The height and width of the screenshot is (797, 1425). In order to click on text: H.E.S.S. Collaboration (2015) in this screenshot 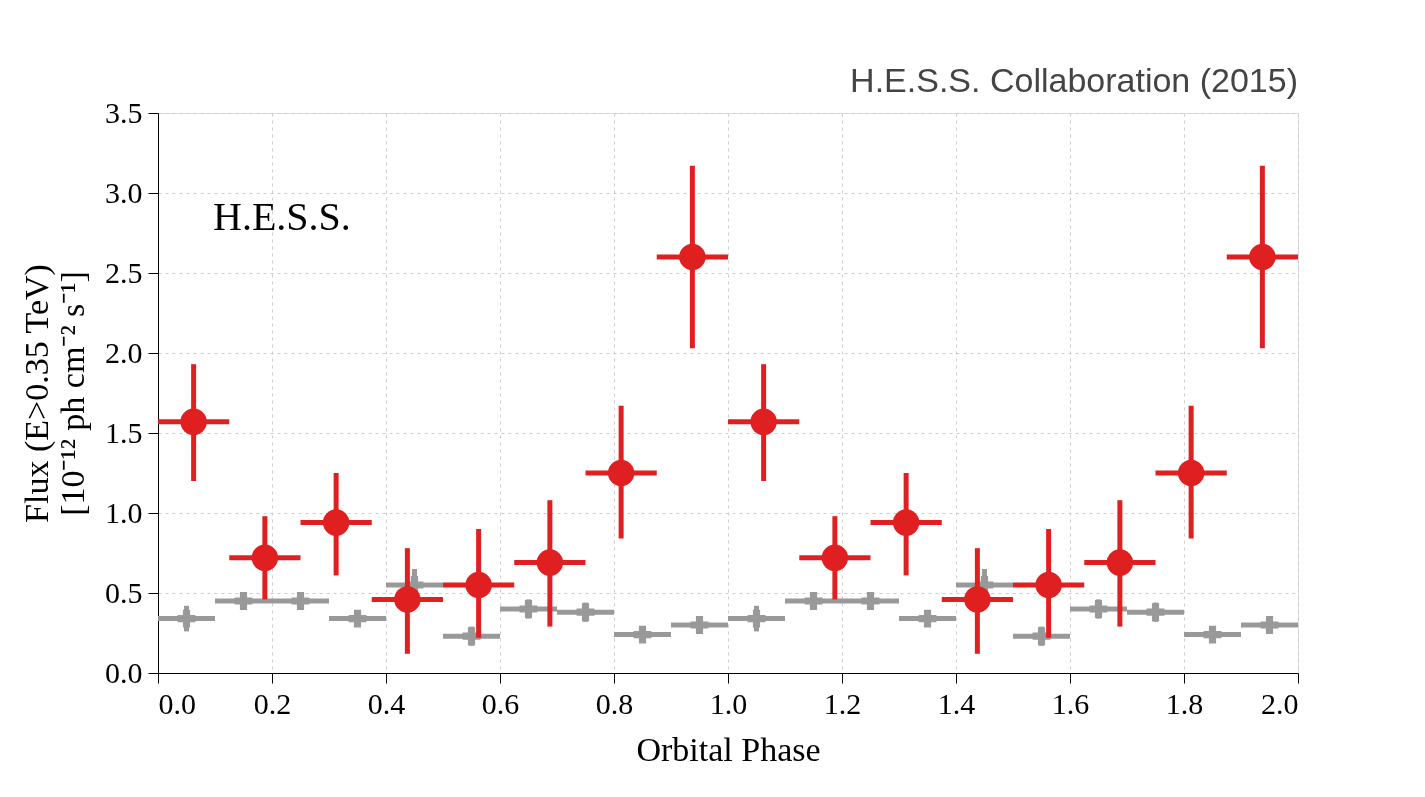, I will do `click(1074, 80)`.